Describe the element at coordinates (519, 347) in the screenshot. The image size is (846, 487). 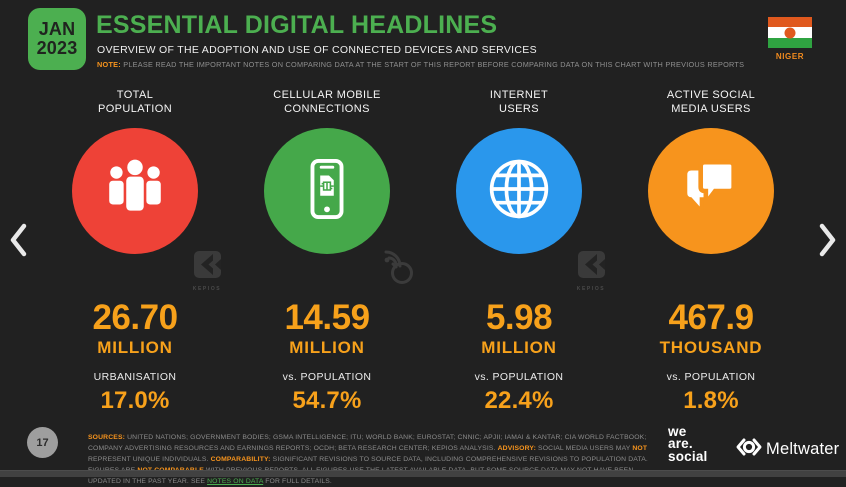
I see `internet-unit: MILLION` at that location.